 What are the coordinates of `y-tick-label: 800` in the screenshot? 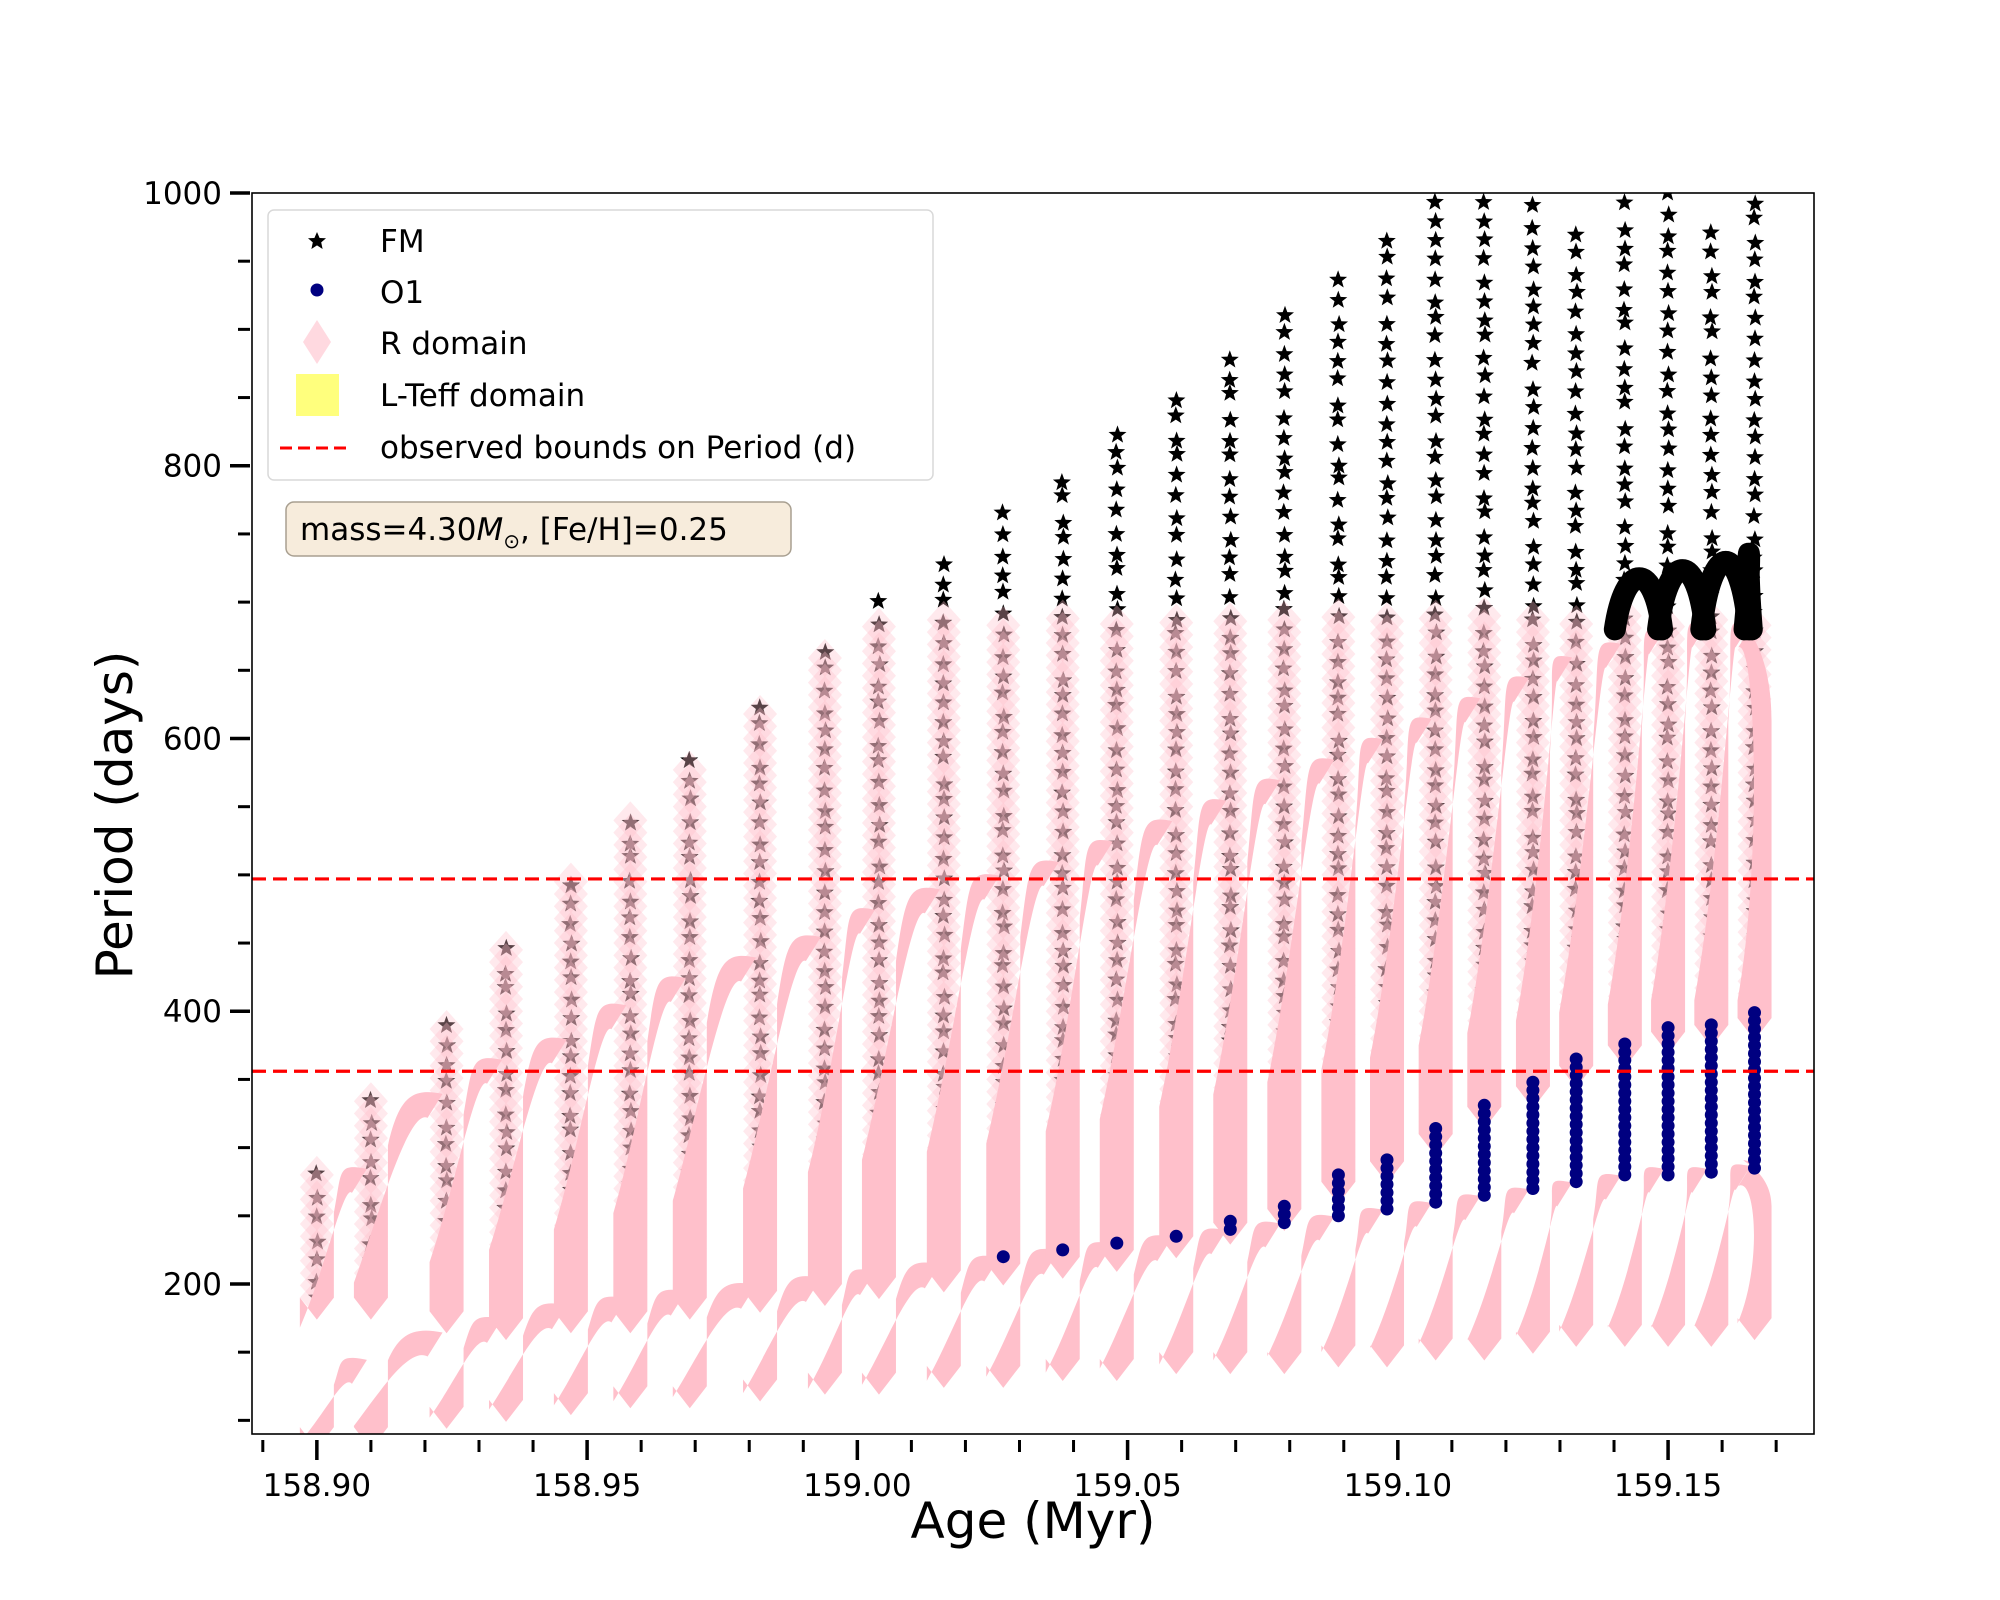 It's located at (192, 467).